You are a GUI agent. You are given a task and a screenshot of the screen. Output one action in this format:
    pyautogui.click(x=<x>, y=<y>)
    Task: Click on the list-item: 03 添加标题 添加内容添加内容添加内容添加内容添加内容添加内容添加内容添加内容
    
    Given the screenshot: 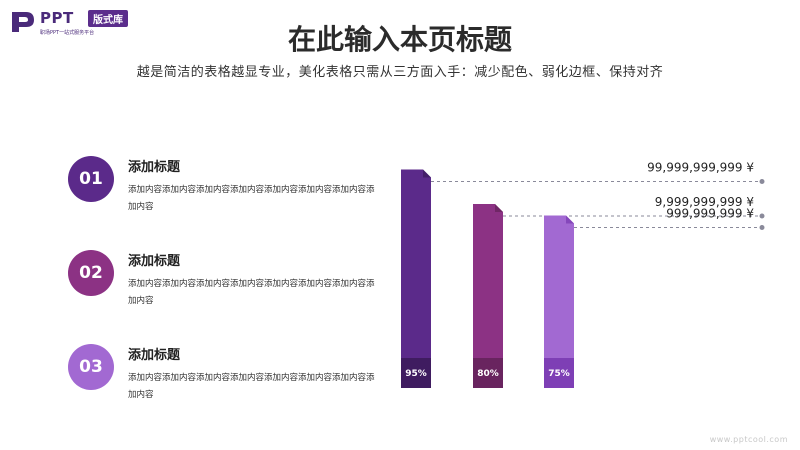 What is the action you would take?
    pyautogui.click(x=228, y=379)
    